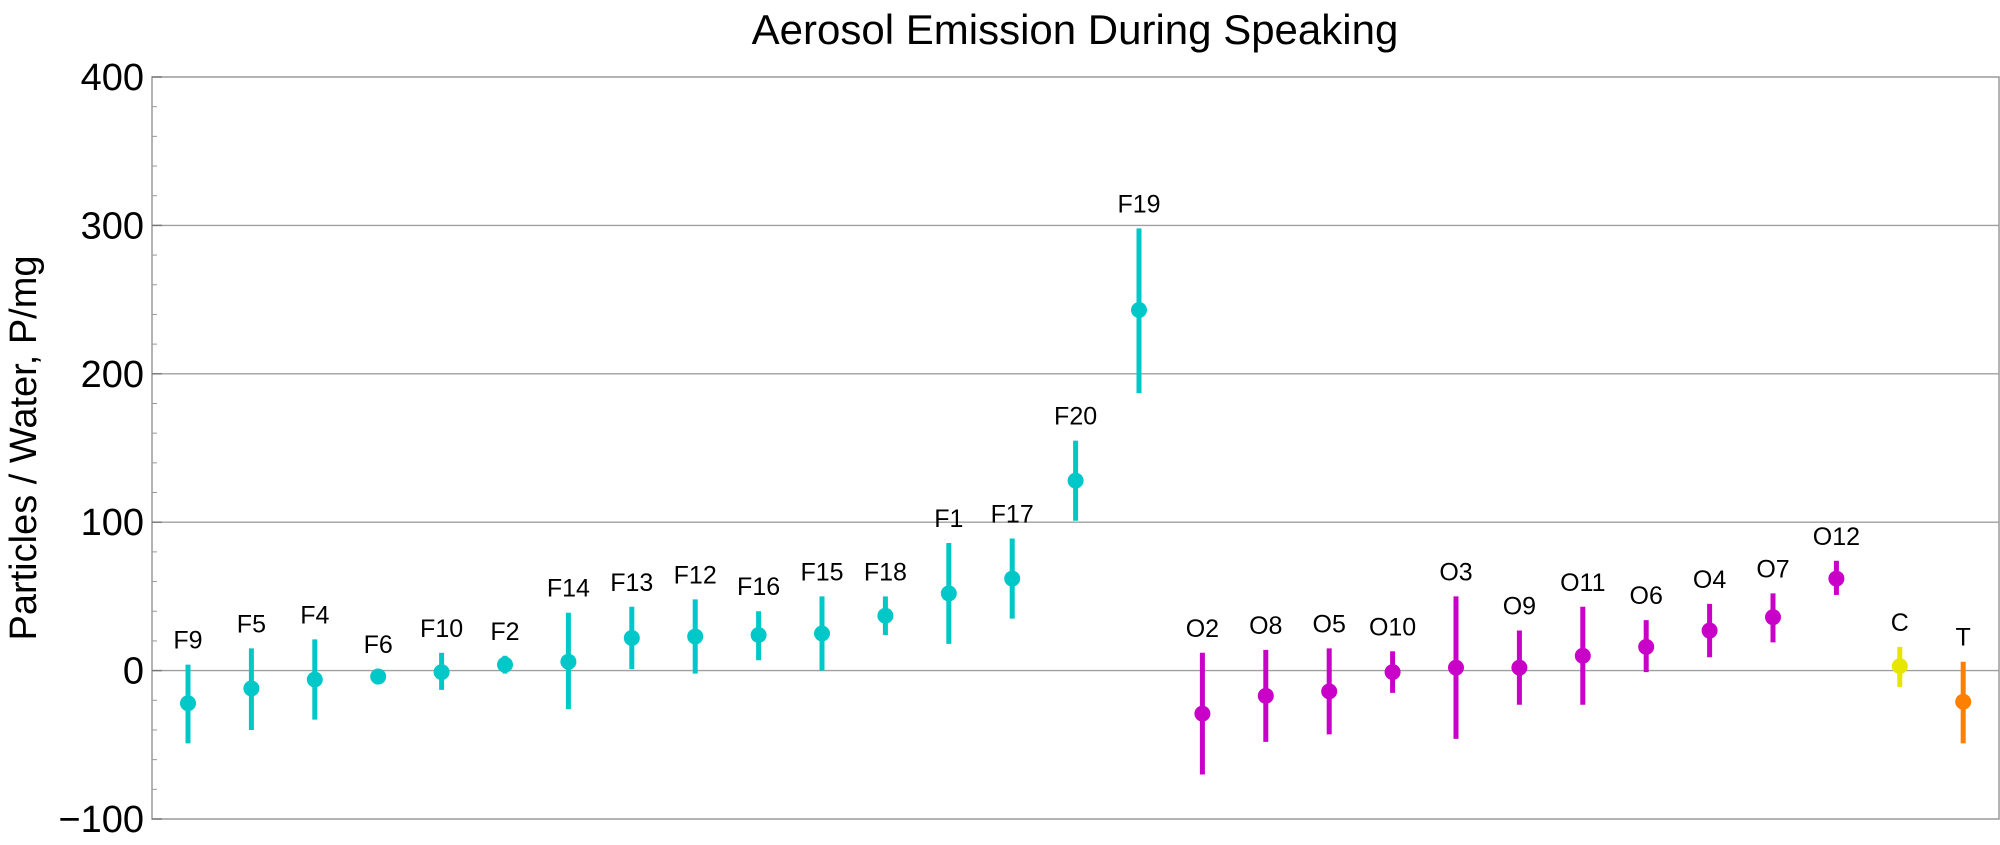  Describe the element at coordinates (1075, 417) in the screenshot. I see `point-label: F20` at that location.